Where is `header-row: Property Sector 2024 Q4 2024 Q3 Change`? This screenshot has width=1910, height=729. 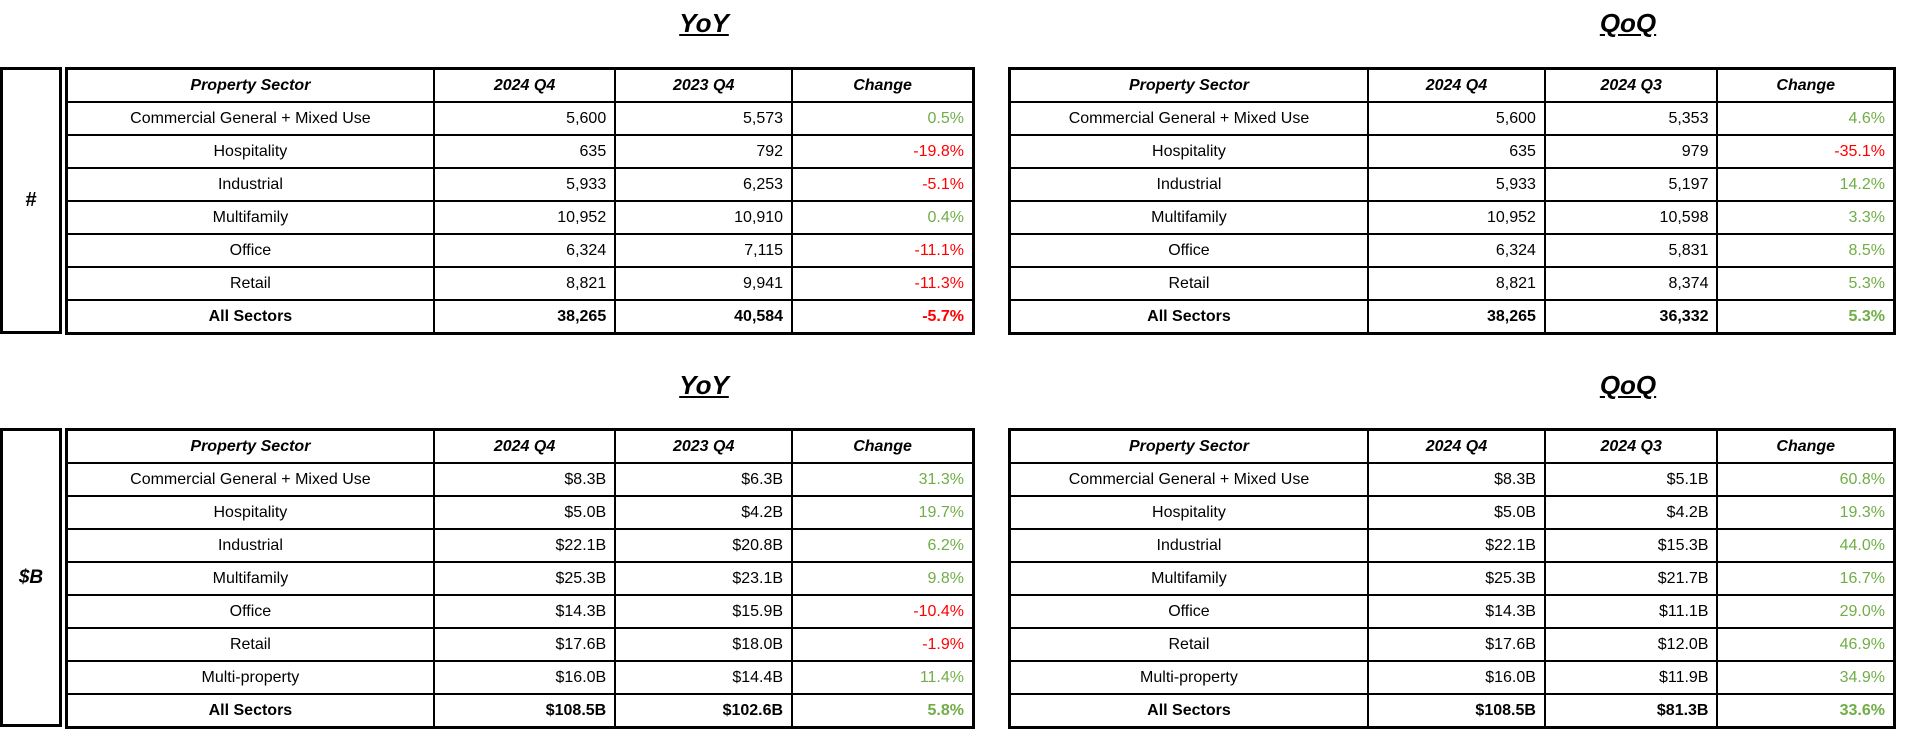
header-row: Property Sector 2024 Q4 2024 Q3 Change is located at coordinates (1452, 85).